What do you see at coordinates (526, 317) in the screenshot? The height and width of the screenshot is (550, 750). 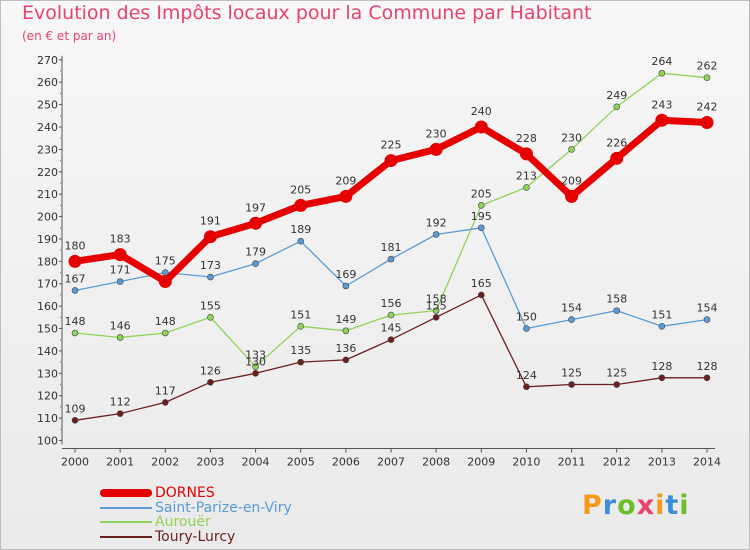 I see `data-label: 150` at bounding box center [526, 317].